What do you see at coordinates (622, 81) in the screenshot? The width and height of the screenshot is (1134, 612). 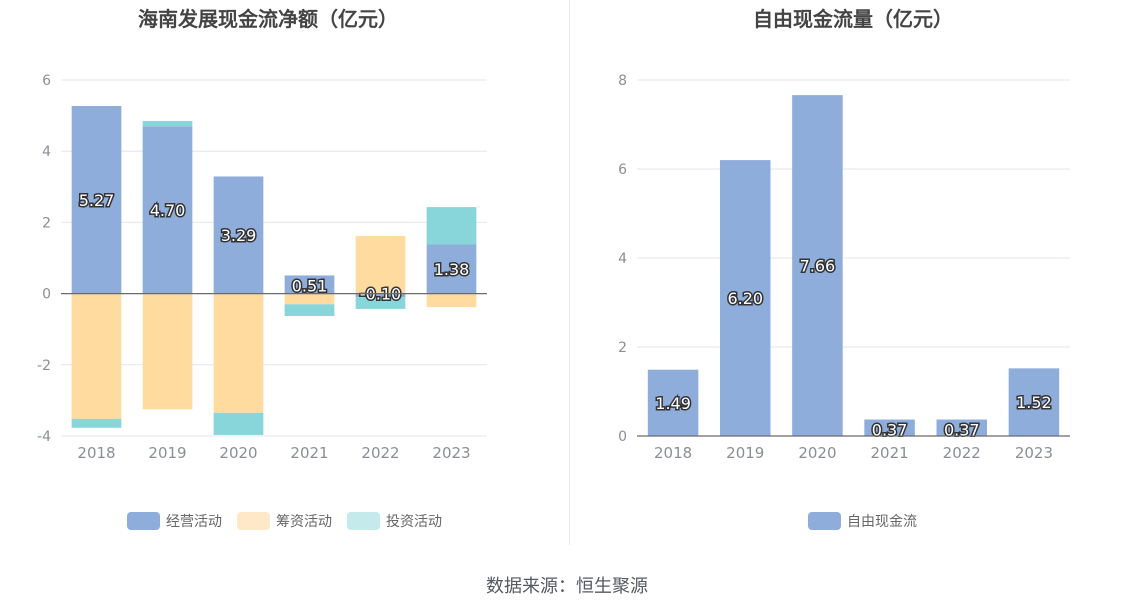 I see `y-tick-label: 8` at bounding box center [622, 81].